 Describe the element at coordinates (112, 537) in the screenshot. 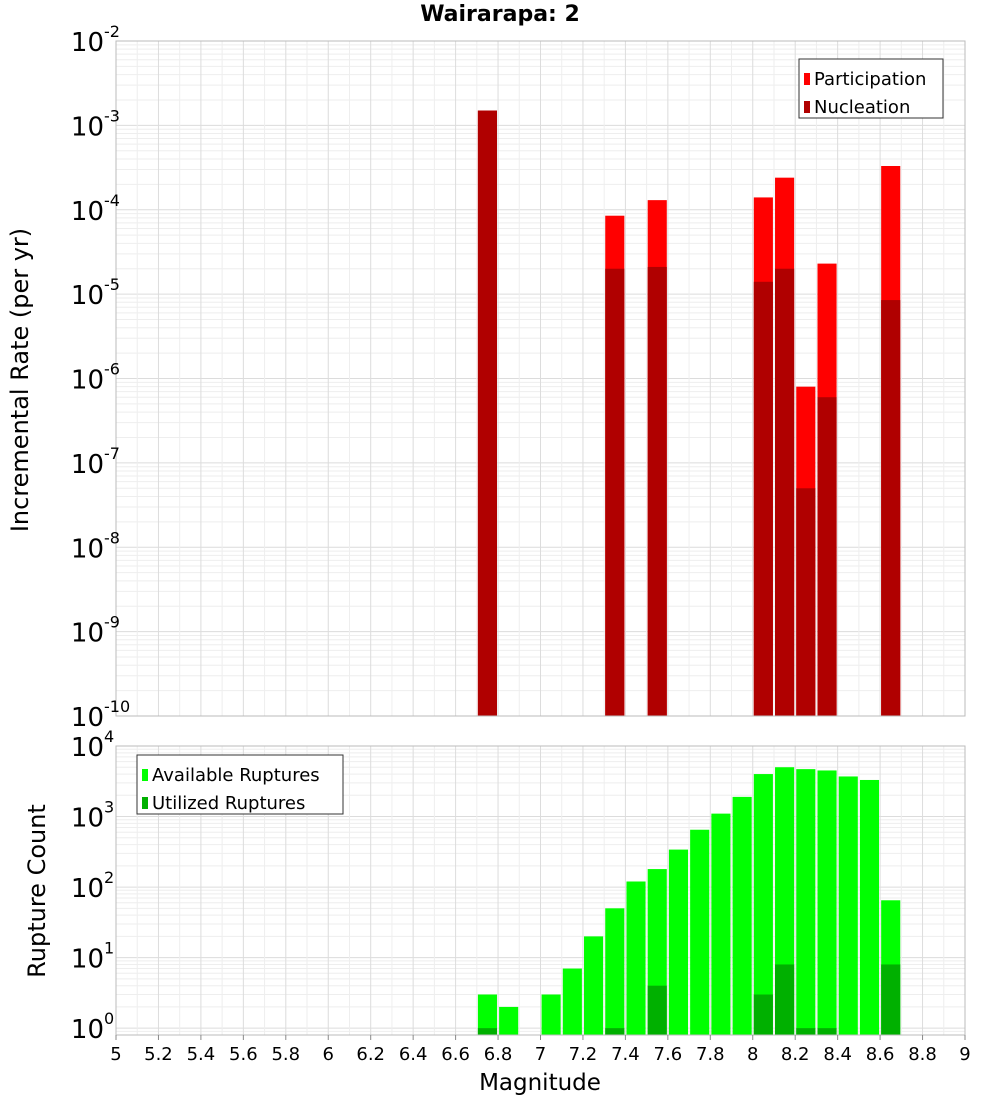

I see `y-tick-exponent: -8` at that location.